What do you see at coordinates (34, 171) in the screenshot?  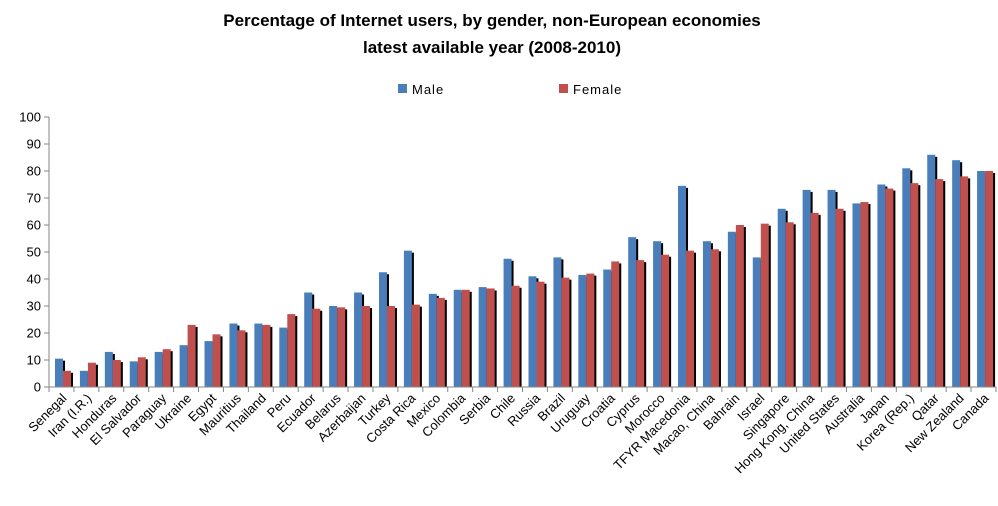 I see `y-tick-label: 80` at bounding box center [34, 171].